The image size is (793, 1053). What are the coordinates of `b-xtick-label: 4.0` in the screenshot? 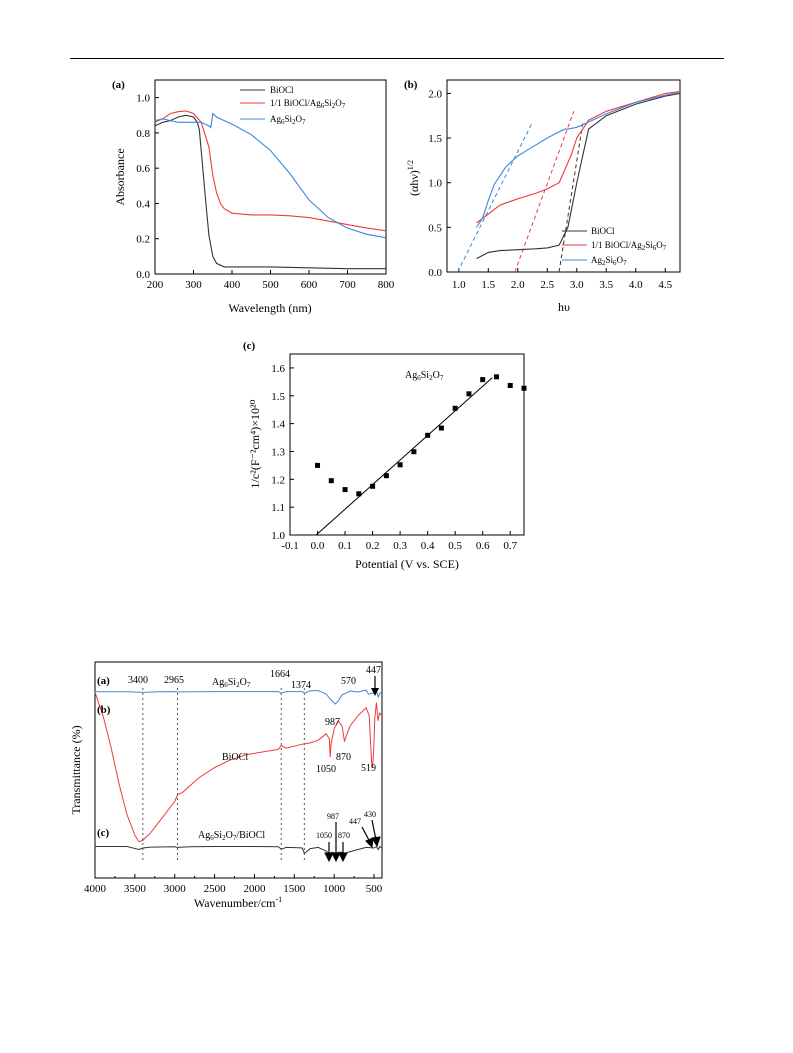 It's located at (636, 285).